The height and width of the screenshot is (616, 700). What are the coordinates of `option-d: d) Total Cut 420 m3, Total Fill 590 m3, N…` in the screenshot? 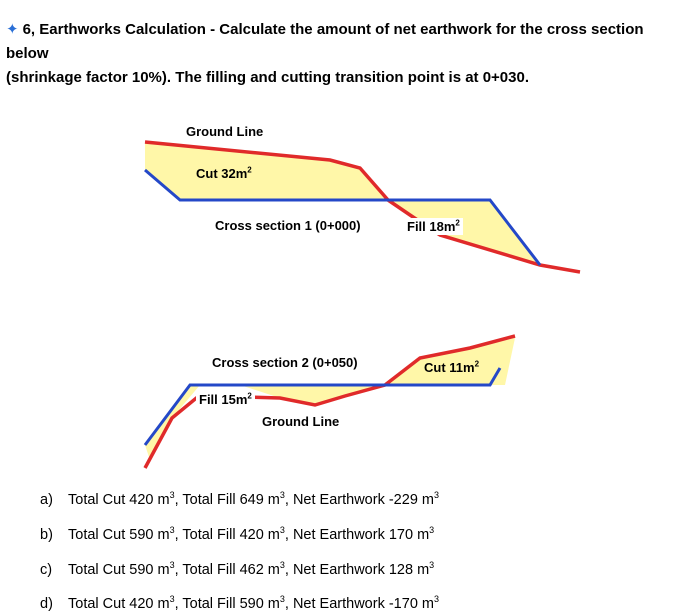 It's located at (239, 604).